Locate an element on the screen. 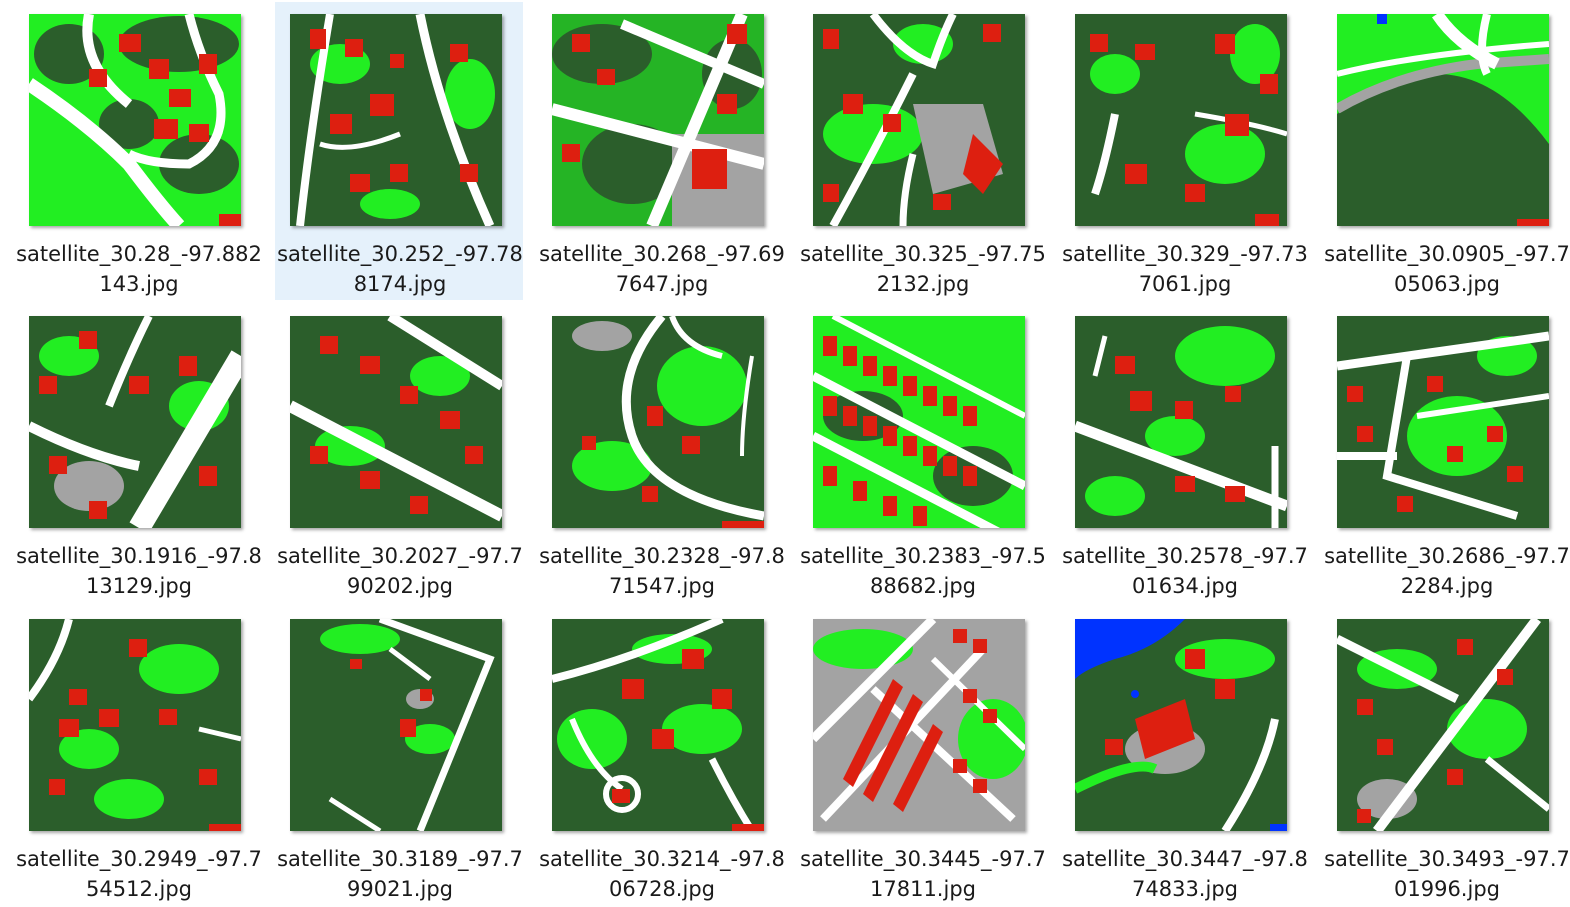 This screenshot has width=1570, height=907. file-tile: satellite_30.2383_-97.5 88682.jpg is located at coordinates (922, 453).